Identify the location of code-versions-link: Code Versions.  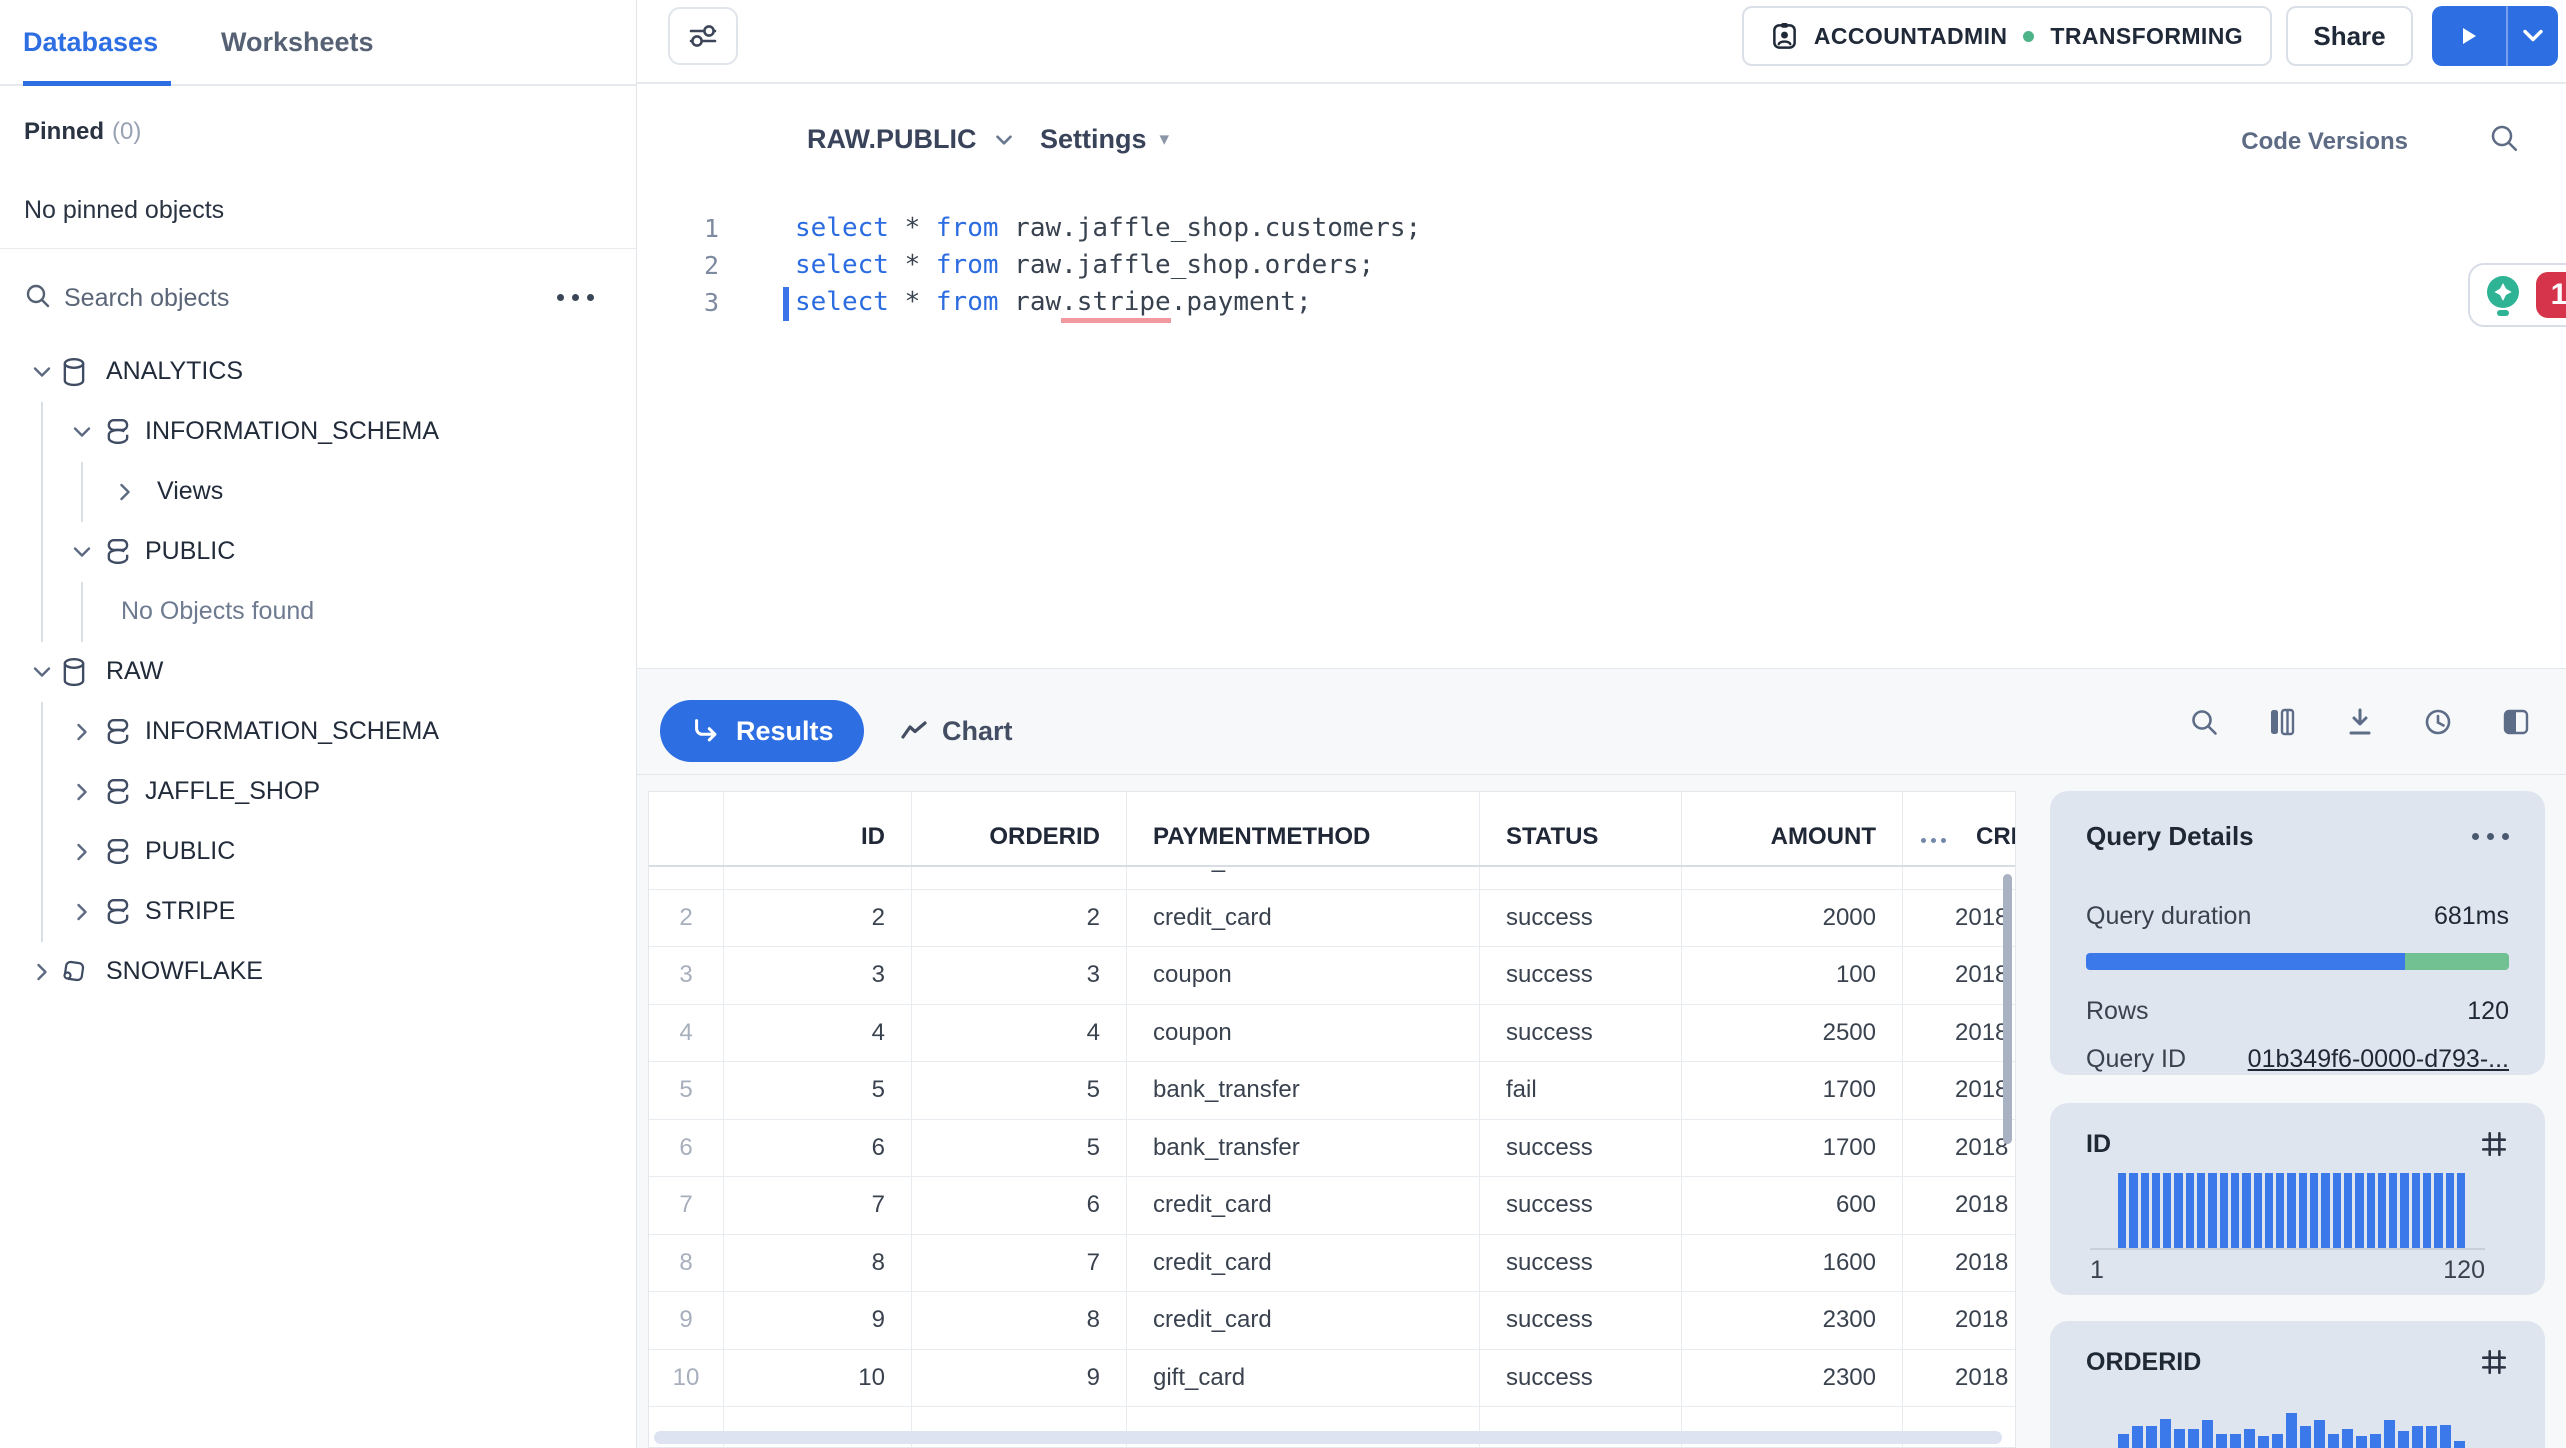
(2324, 141).